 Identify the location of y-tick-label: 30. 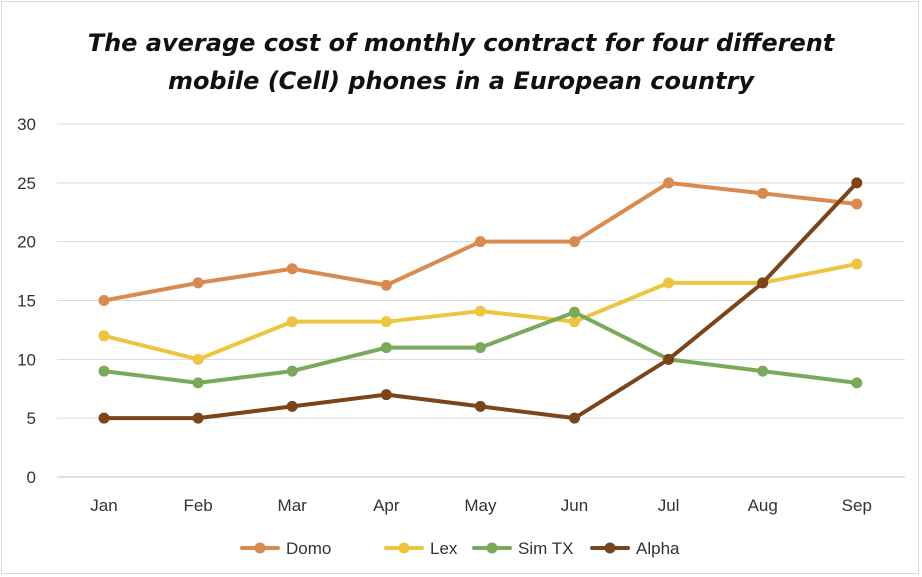
(26, 124).